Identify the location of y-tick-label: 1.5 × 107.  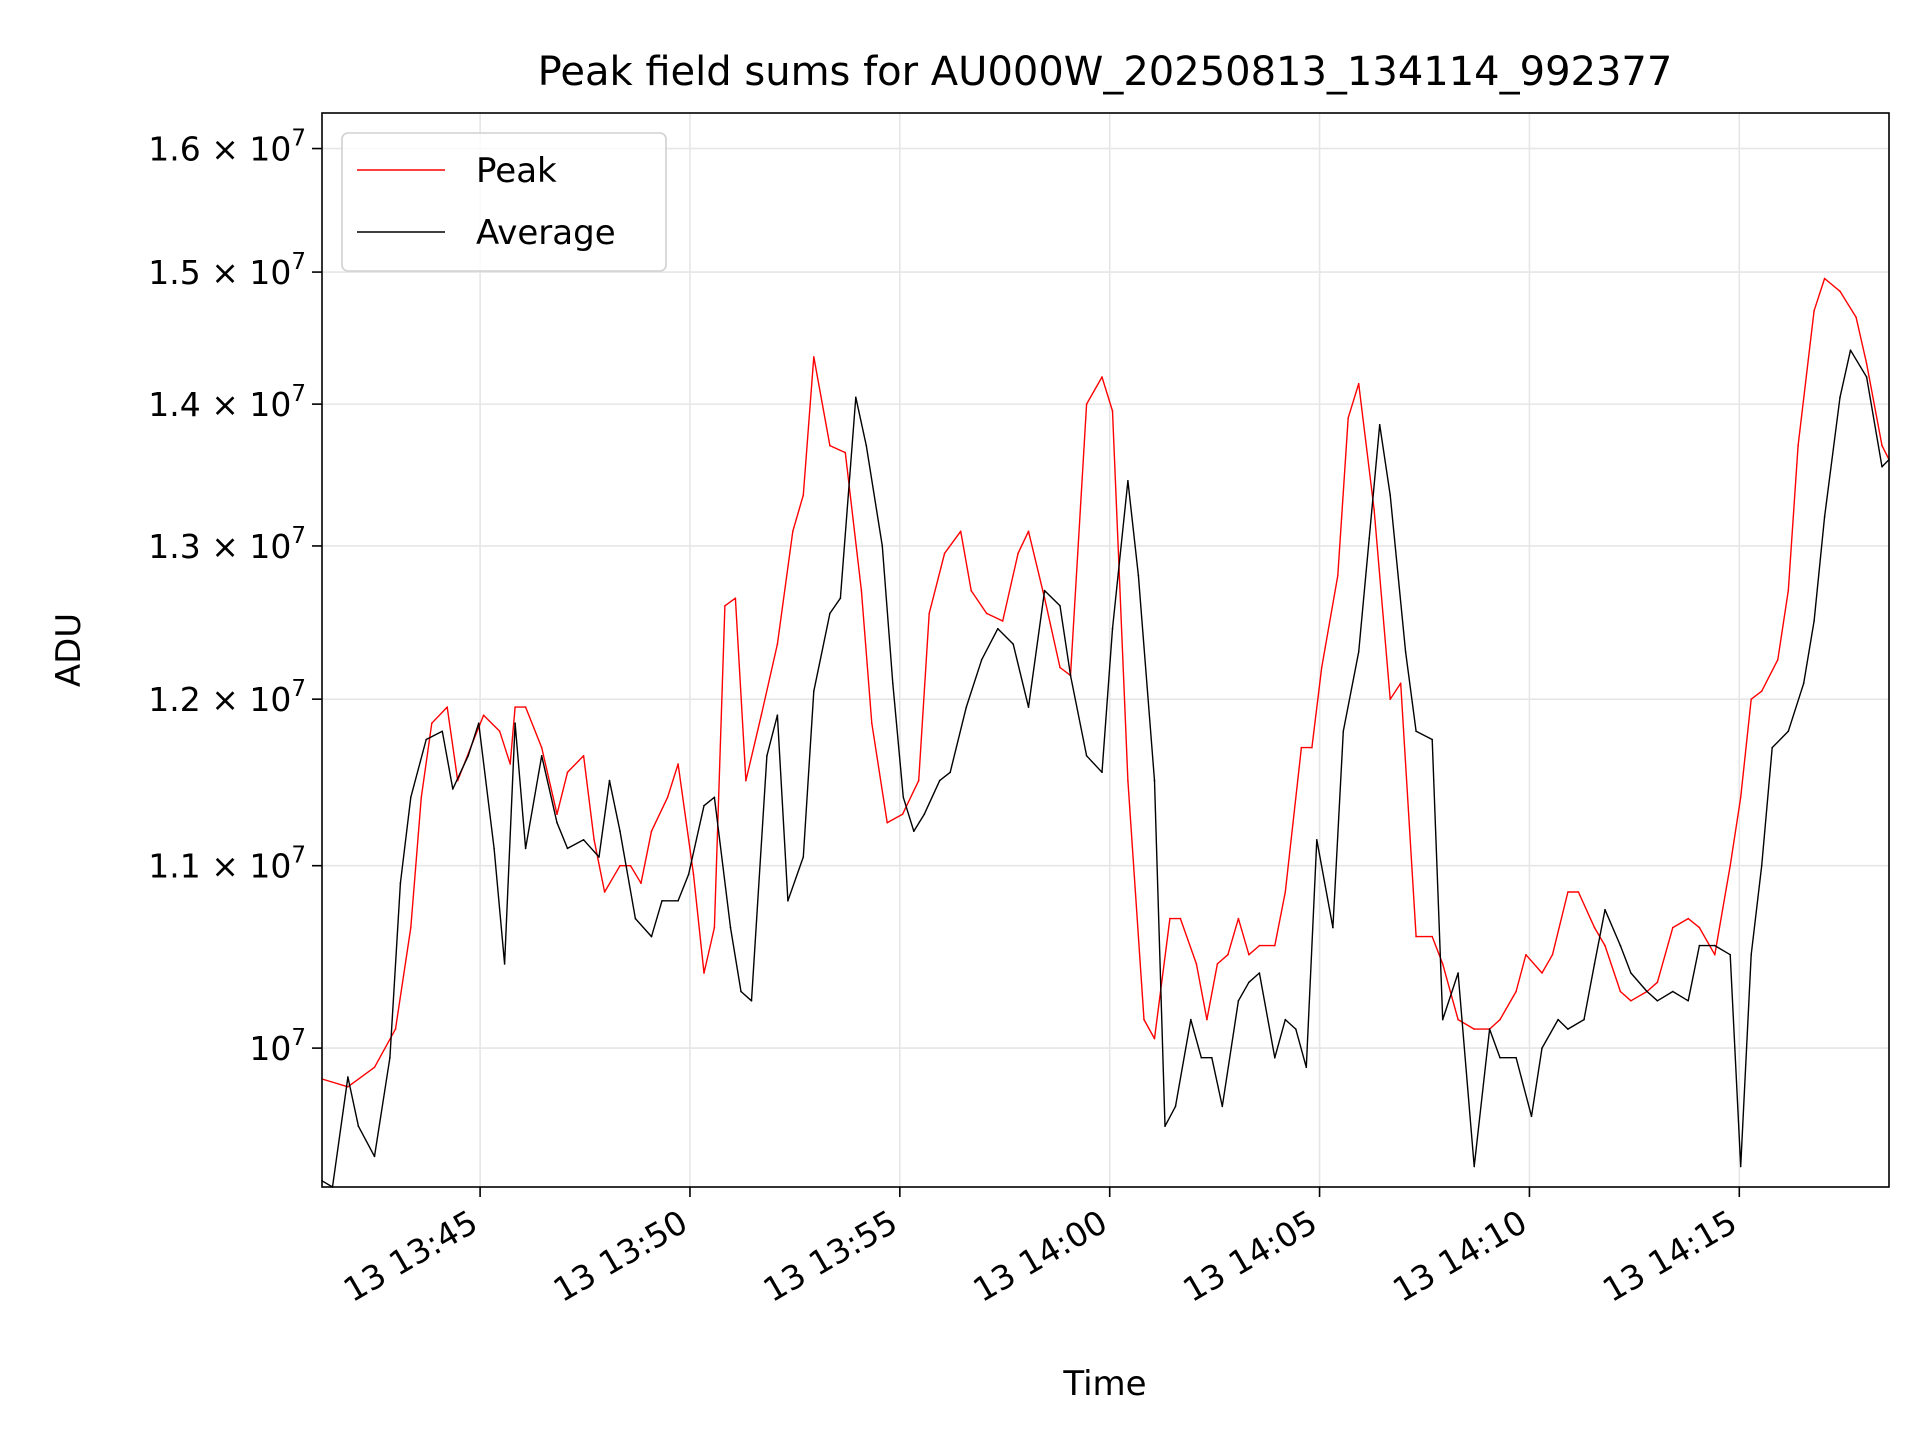
(227, 270).